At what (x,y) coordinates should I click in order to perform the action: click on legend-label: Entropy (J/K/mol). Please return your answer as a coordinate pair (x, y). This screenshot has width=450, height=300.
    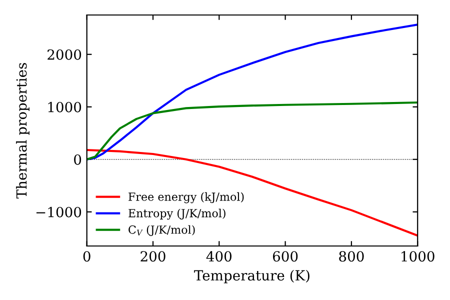
    Looking at the image, I should click on (177, 214).